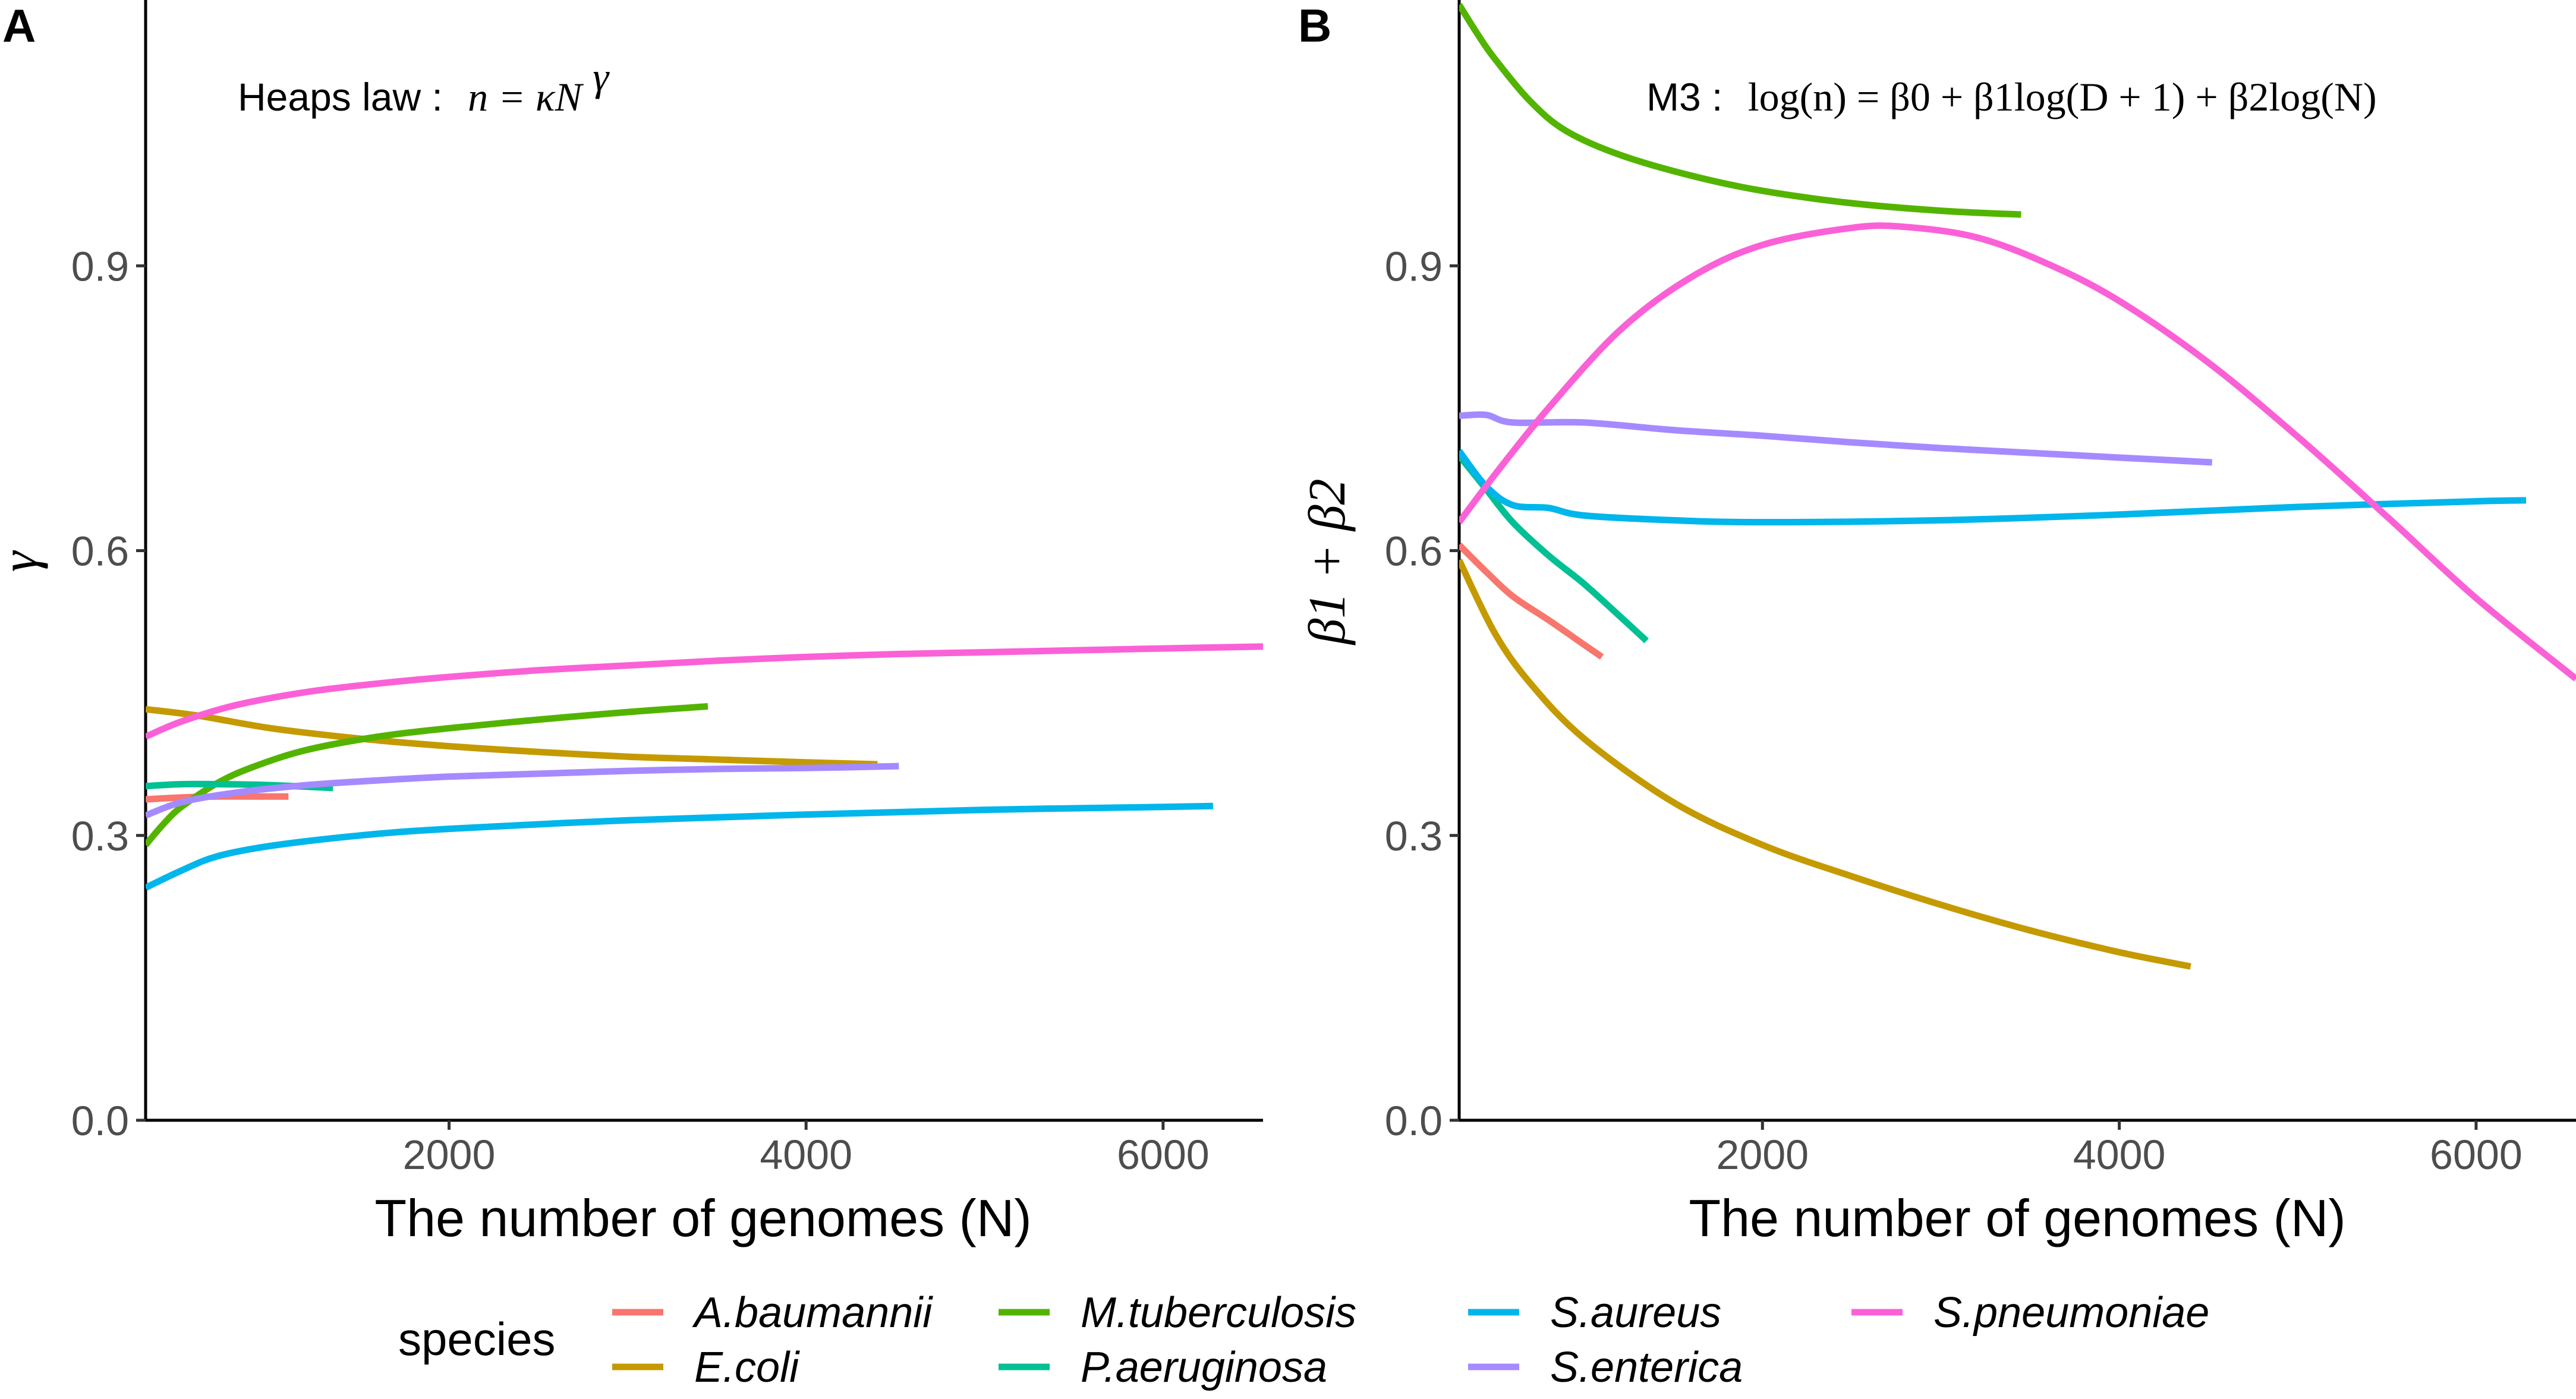 The width and height of the screenshot is (2576, 1399). Describe the element at coordinates (2062, 97) in the screenshot. I see `panel-b-annotation-formula: log(n) = β0 + β1log(D + 1) + β2log(N)` at that location.